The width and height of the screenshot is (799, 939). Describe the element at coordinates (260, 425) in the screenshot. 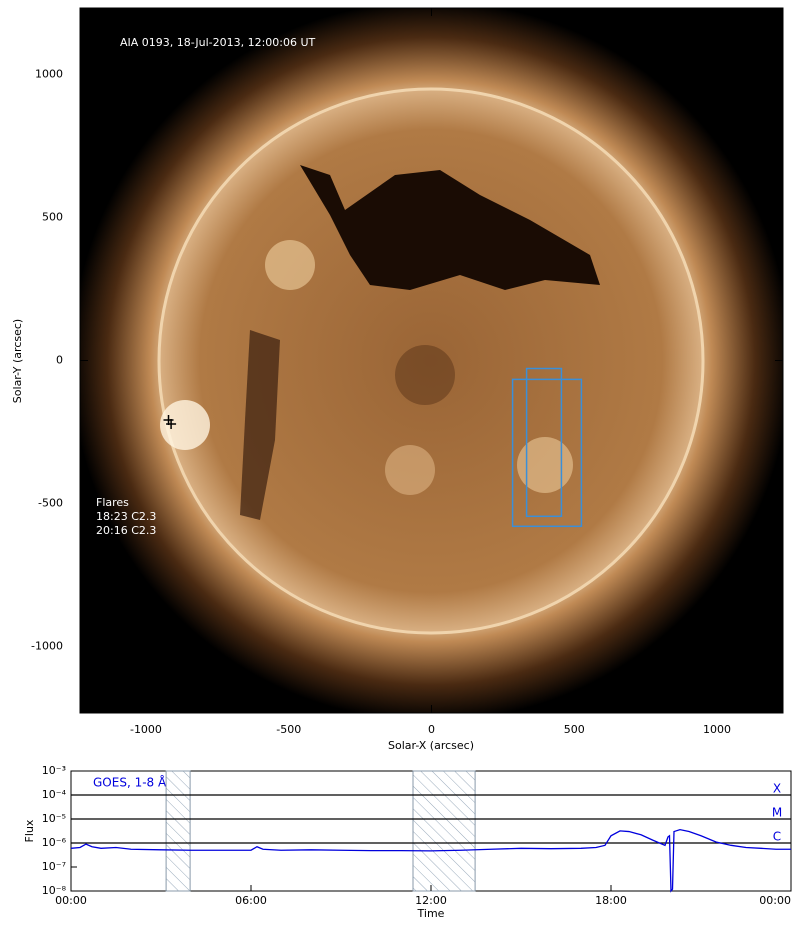

I see `filament` at that location.